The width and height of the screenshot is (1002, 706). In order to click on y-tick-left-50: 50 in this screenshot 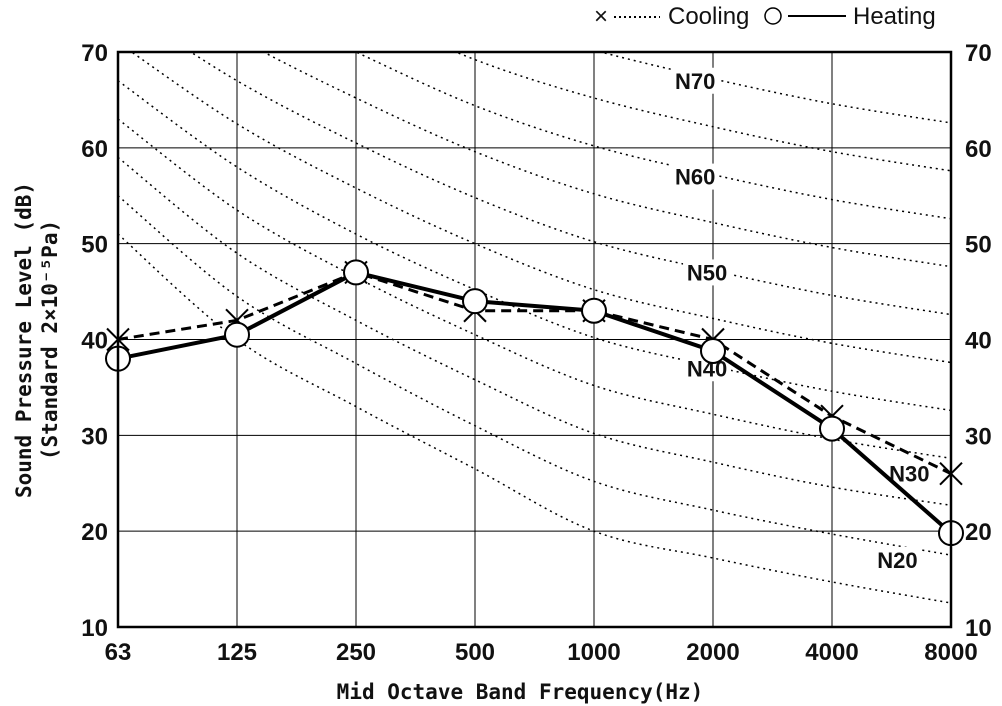, I will do `click(94, 245)`.